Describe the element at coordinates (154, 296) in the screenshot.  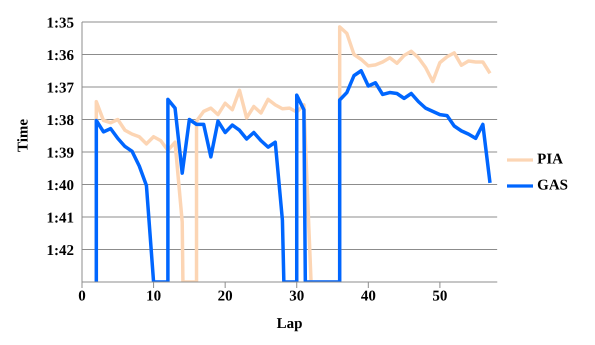
I see `x-tick-label: 10` at that location.